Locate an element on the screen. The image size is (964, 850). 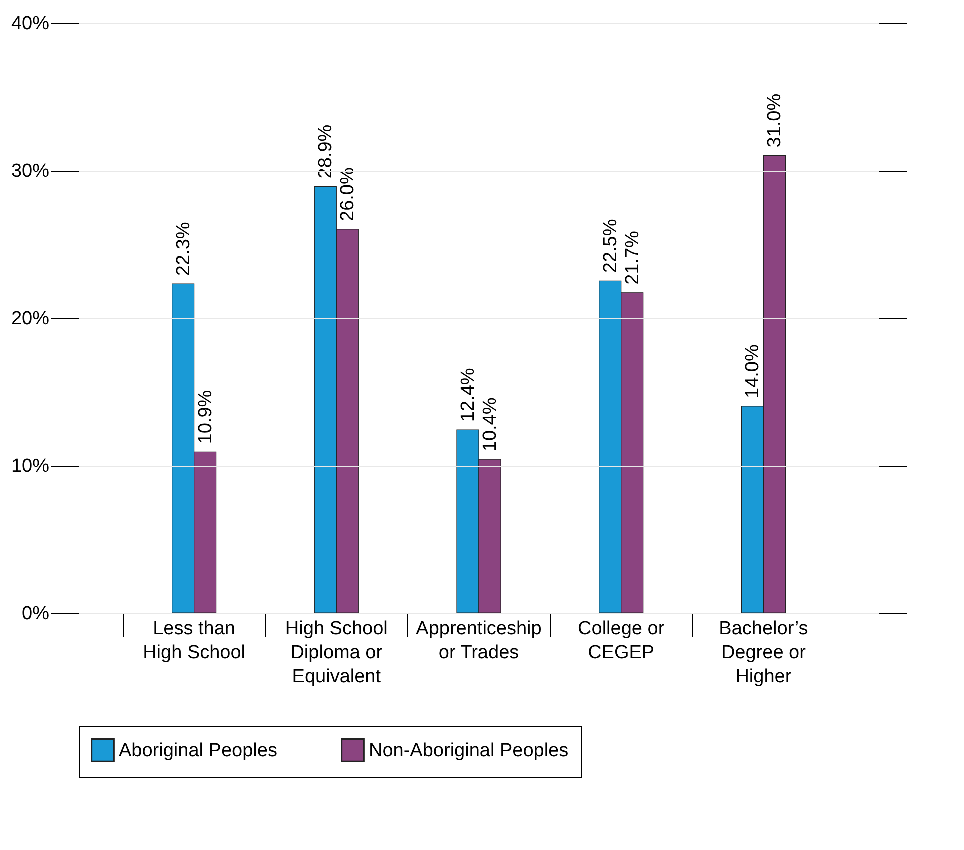
y-tick-label: 30% is located at coordinates (30, 171).